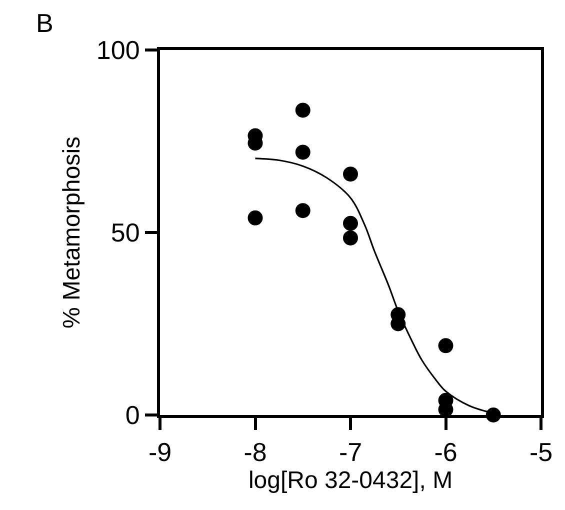  Describe the element at coordinates (350, 480) in the screenshot. I see `x-axis-title: log[Ro 32-0432], M` at that location.